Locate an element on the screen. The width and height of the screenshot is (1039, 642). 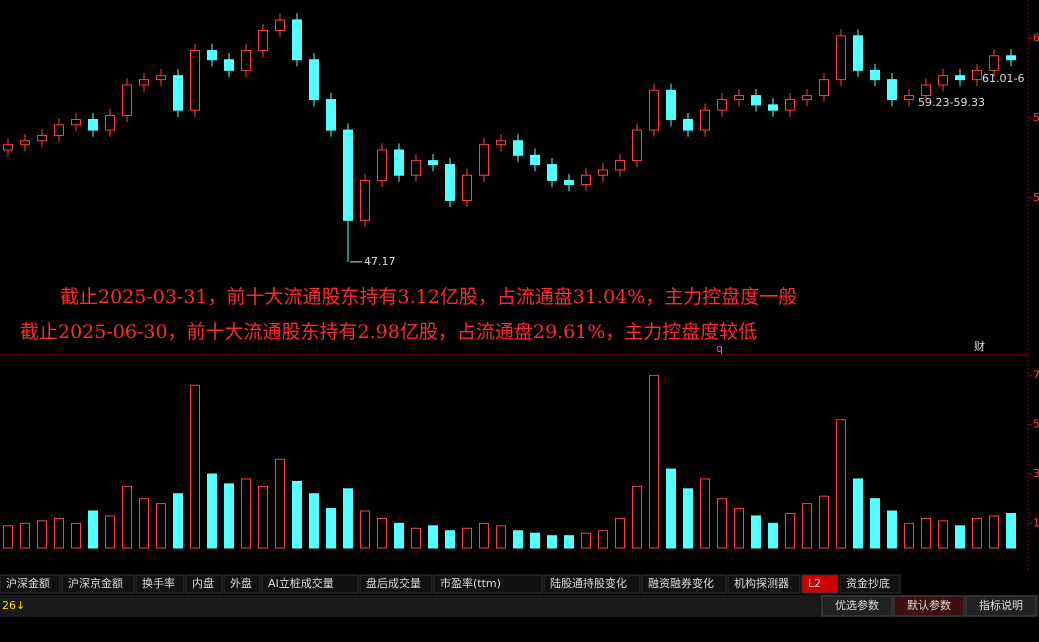
tab-label: 沪深京金额 is located at coordinates (95, 583).